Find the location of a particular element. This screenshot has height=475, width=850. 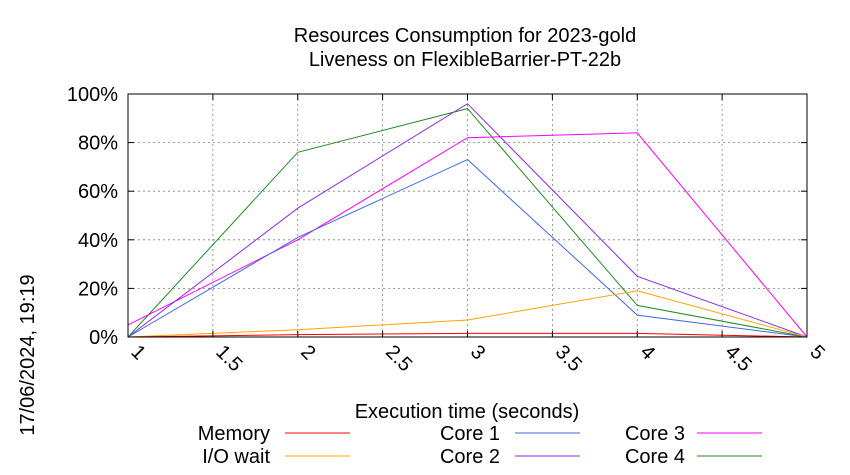

x-tick-label: 5 is located at coordinates (816, 352).